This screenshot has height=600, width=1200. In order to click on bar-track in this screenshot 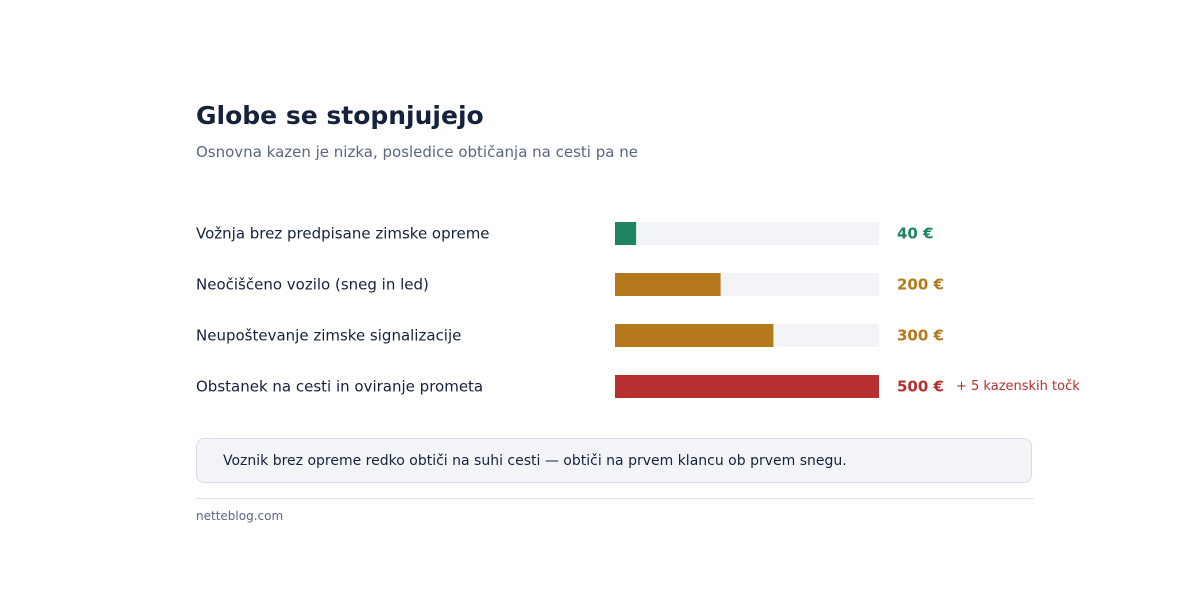, I will do `click(747, 233)`.